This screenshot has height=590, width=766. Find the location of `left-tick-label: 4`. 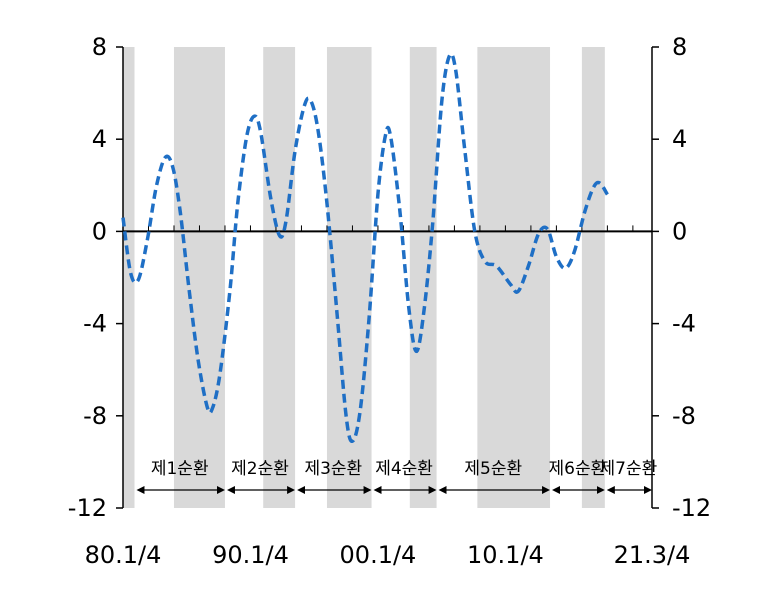

left-tick-label: 4 is located at coordinates (99, 139).